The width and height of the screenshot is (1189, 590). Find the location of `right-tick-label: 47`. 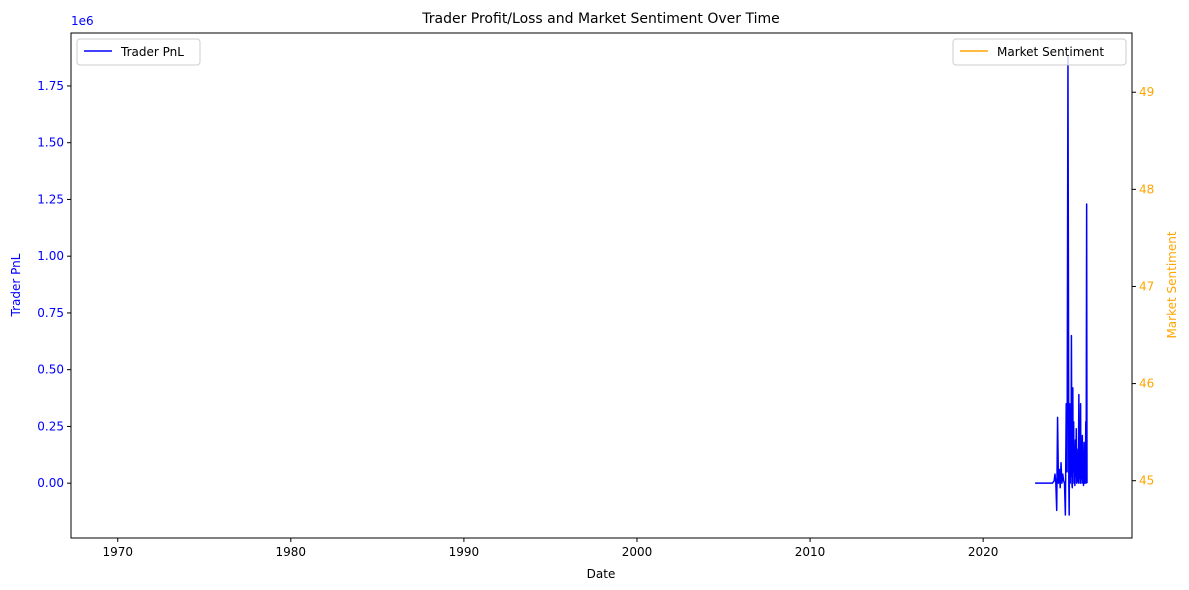

right-tick-label: 47 is located at coordinates (1146, 286).